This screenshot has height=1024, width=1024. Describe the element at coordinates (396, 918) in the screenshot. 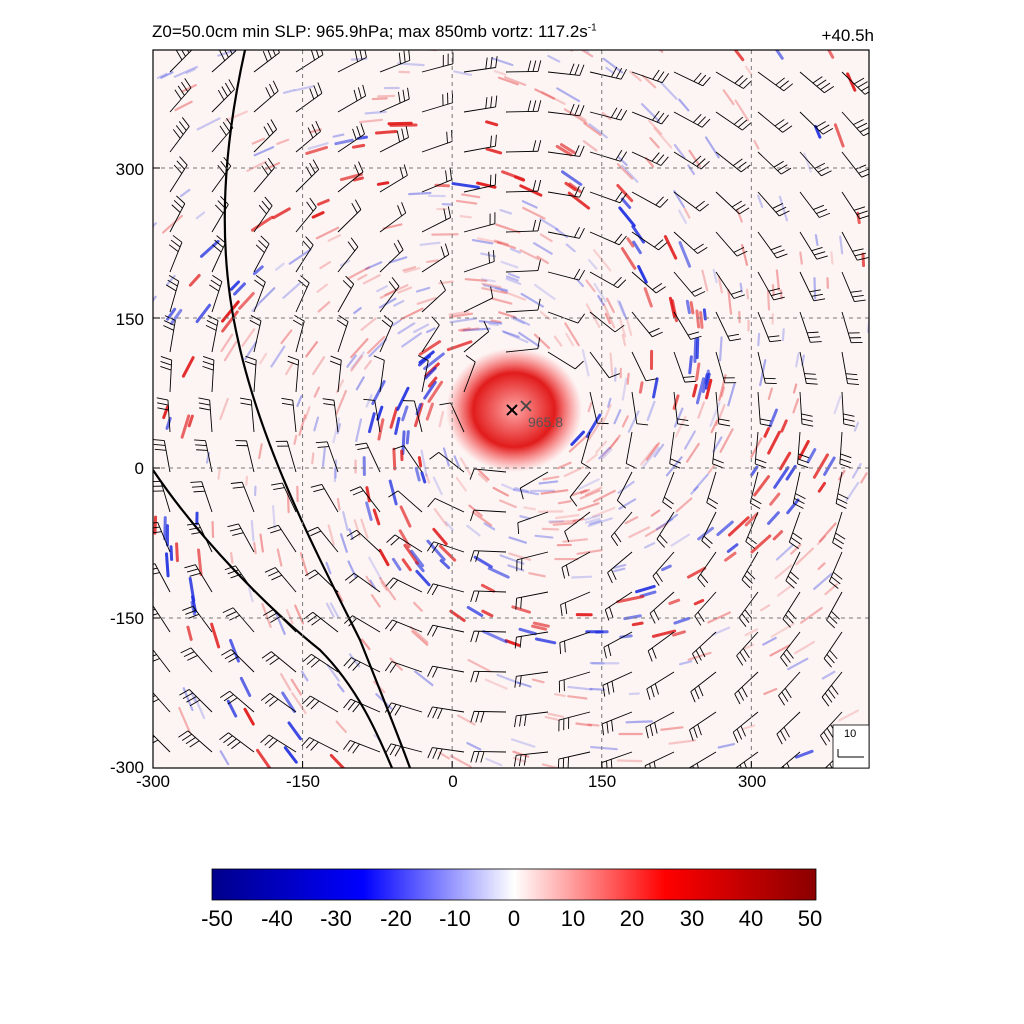

I see `colorbar-tick-label: -20` at that location.